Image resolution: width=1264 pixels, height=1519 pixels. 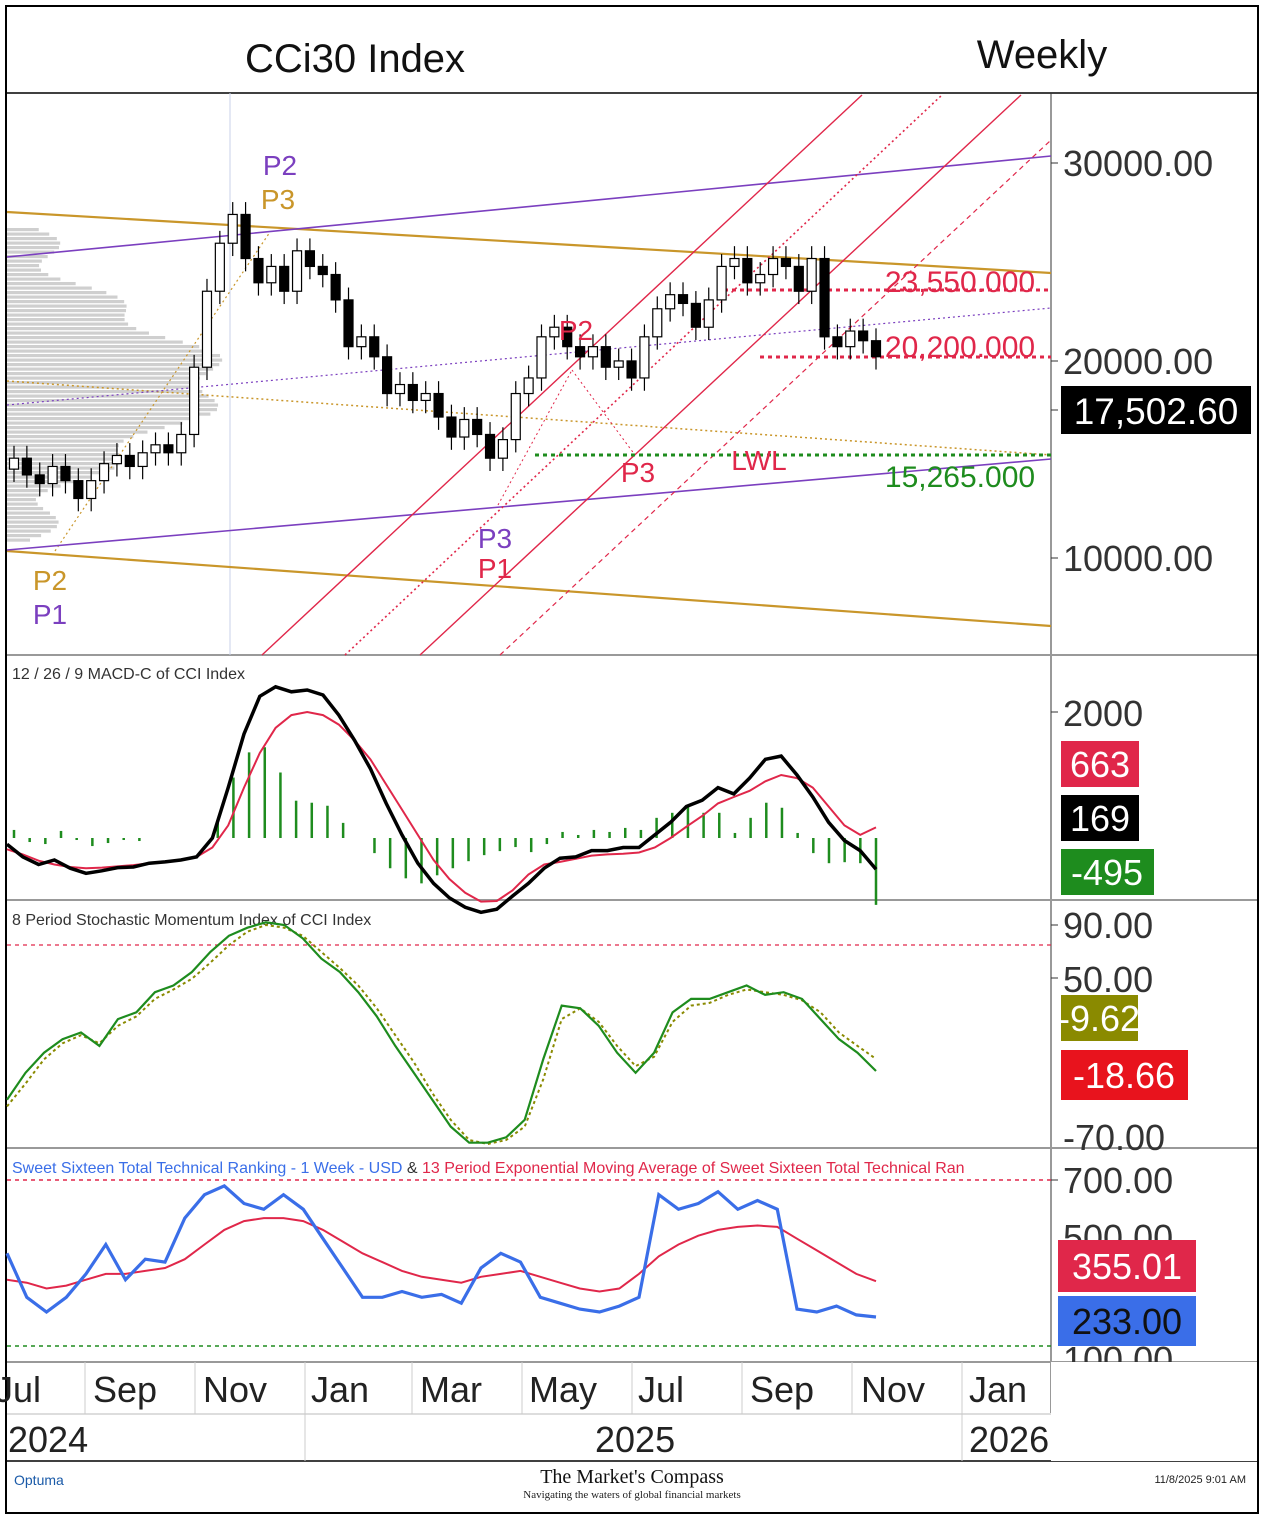 What do you see at coordinates (661, 1389) in the screenshot?
I see `xtick-month-6: Jul` at bounding box center [661, 1389].